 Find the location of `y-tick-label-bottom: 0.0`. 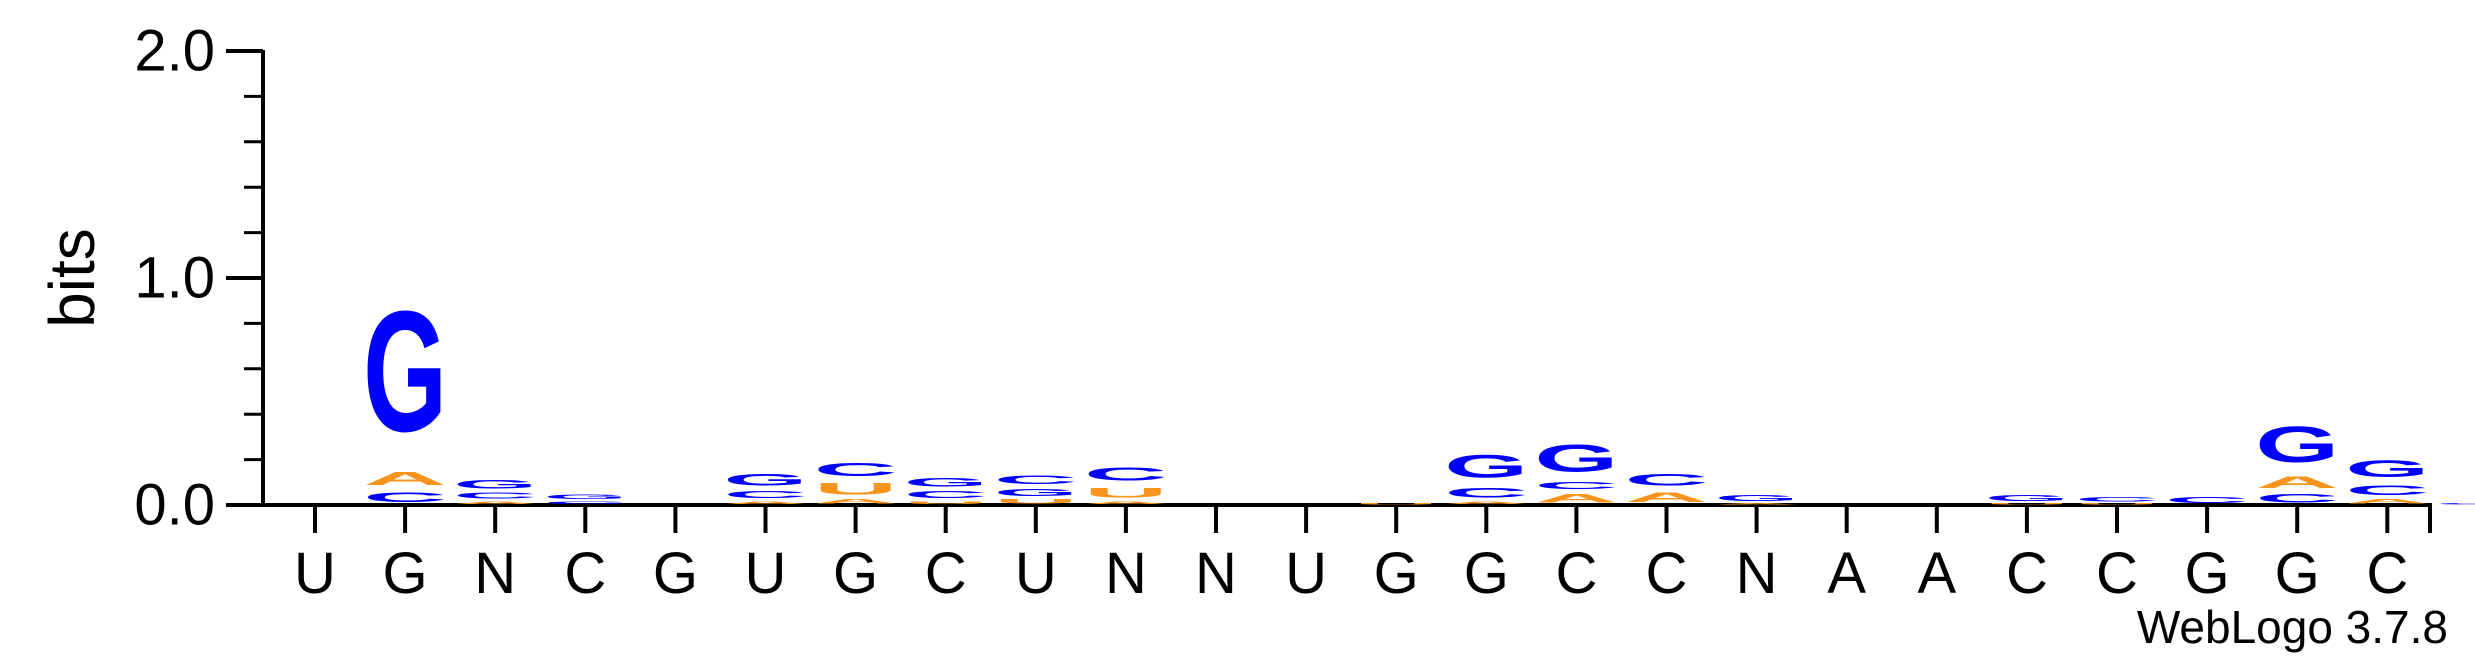

y-tick-label-bottom: 0.0 is located at coordinates (174, 505).